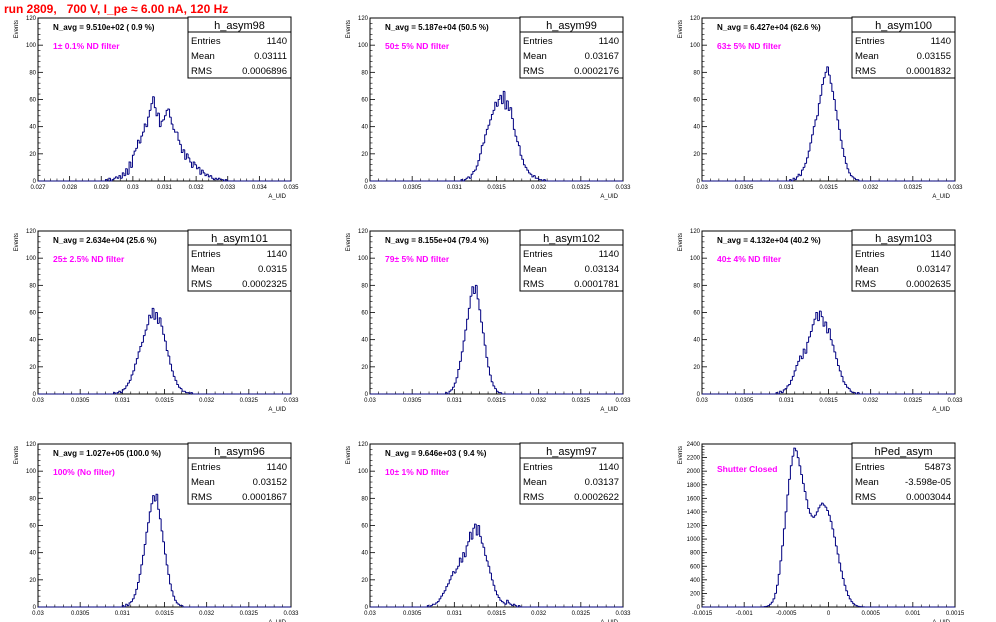 This screenshot has height=622, width=996. I want to click on stats-label: RMS, so click(865, 497).